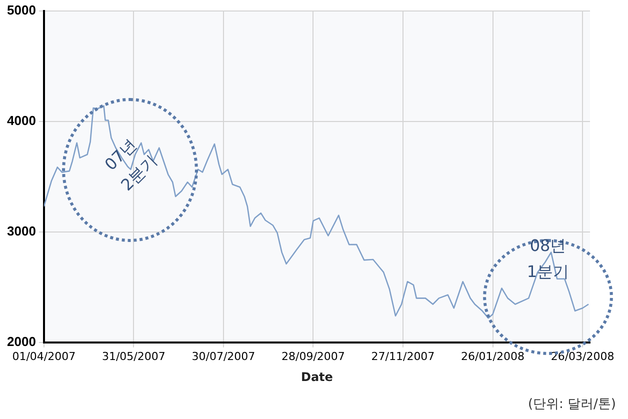  Describe the element at coordinates (582, 356) in the screenshot. I see `x-tick-label: 26/03/2008` at that location.